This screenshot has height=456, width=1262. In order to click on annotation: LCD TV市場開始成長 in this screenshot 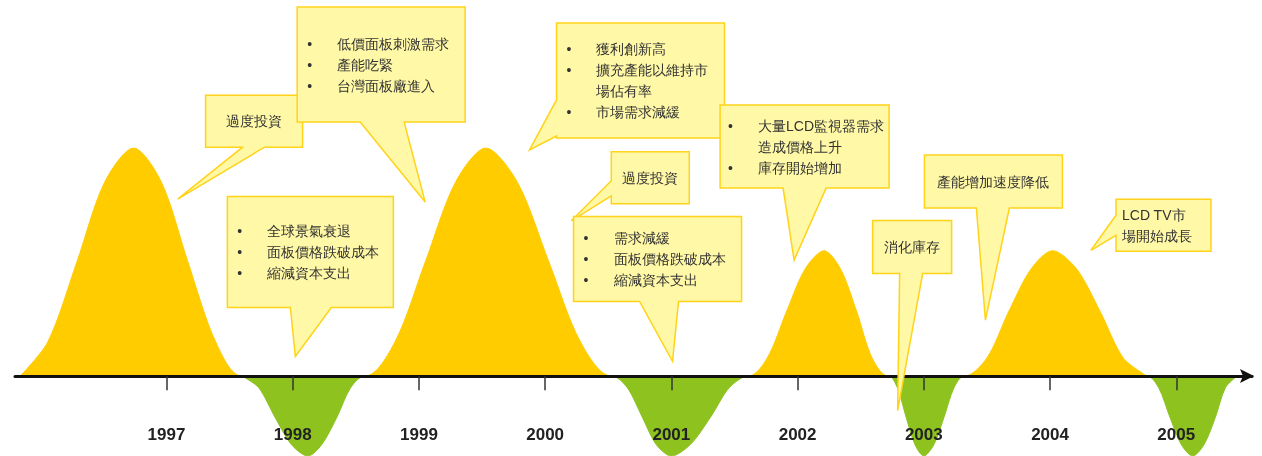, I will do `click(1156, 225)`.